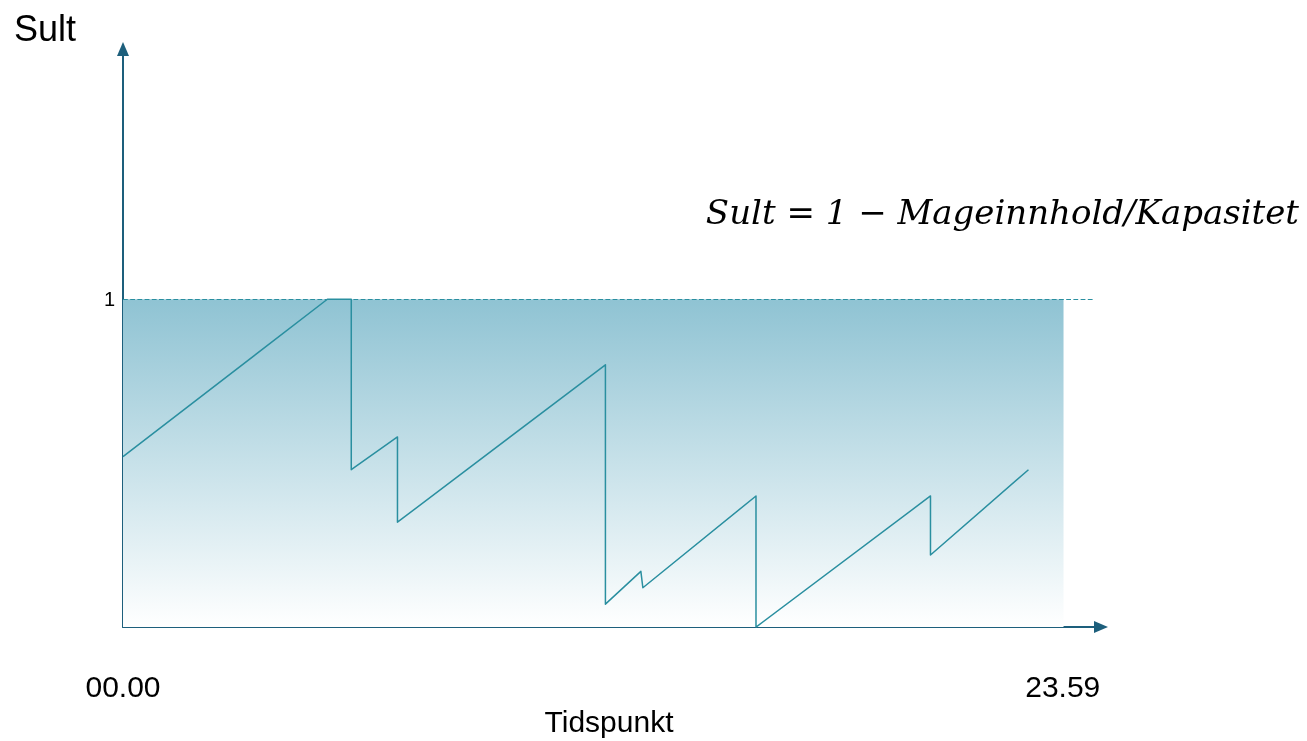  Describe the element at coordinates (1002, 212) in the screenshot. I see `text: Sult = 1 − Mageinnhold/Kapasitet` at that location.